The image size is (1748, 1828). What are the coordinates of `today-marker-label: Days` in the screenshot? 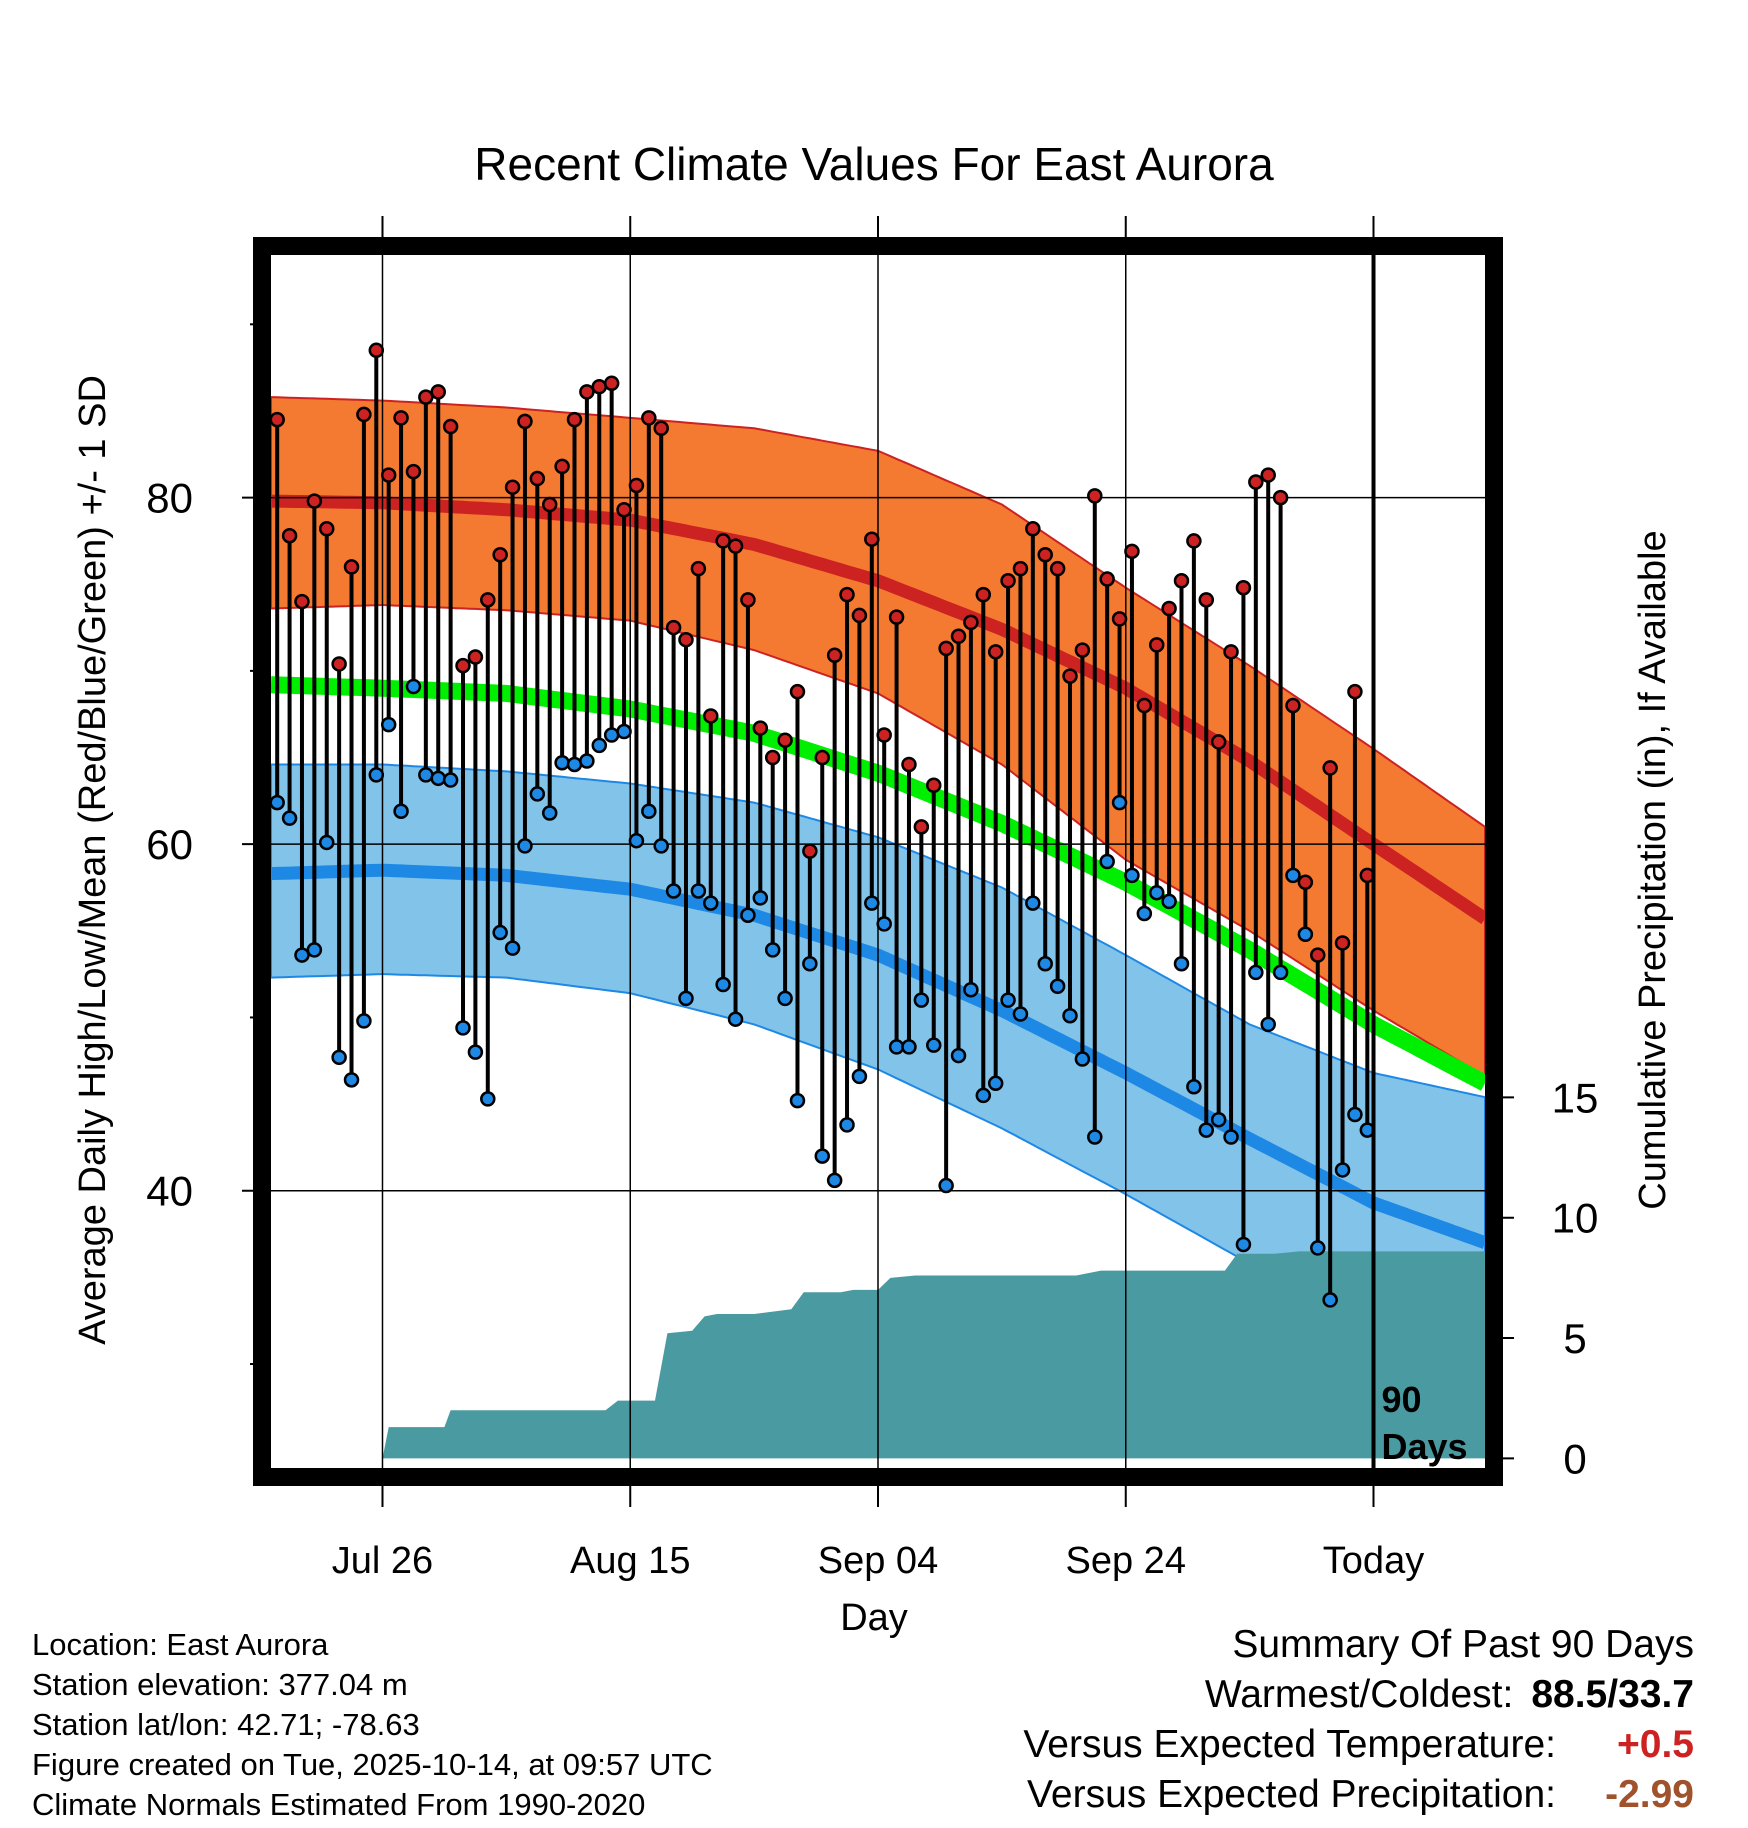 It's located at (1425, 1446).